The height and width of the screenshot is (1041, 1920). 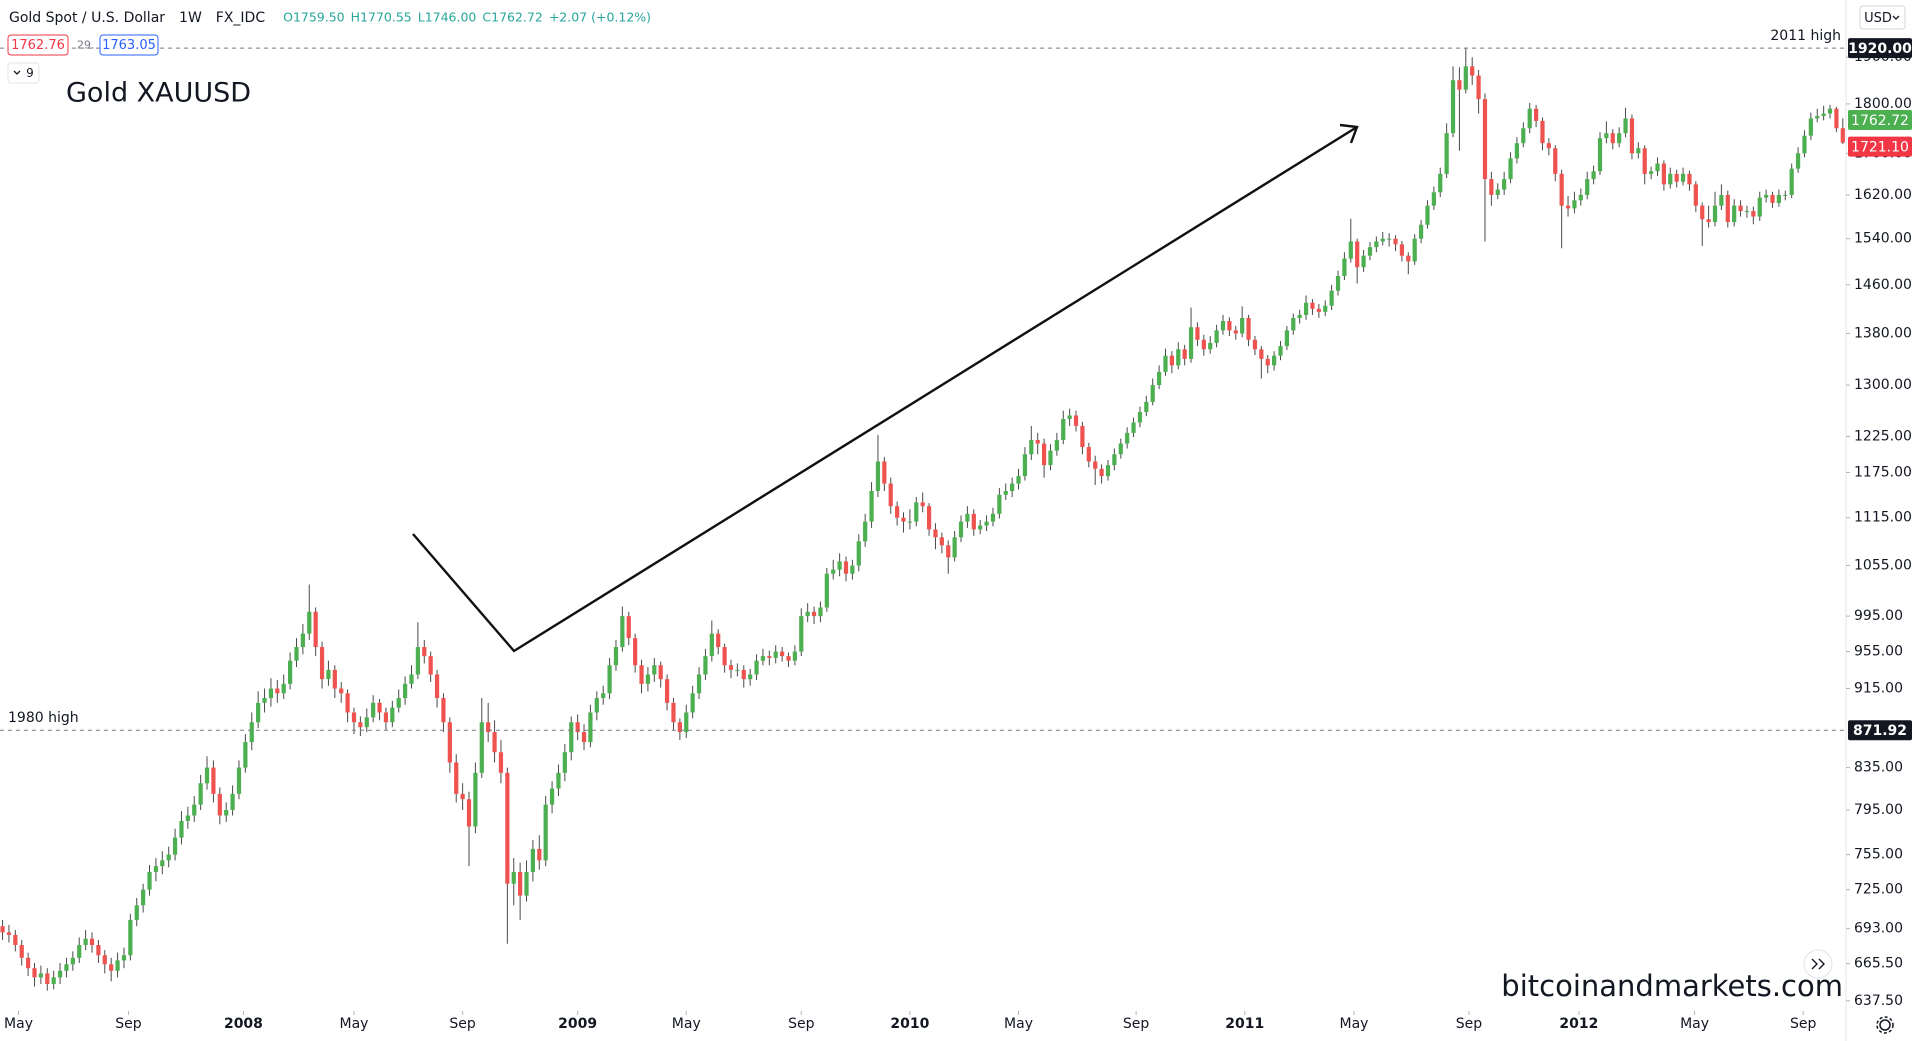 I want to click on x-tick-label: May, so click(x=686, y=1024).